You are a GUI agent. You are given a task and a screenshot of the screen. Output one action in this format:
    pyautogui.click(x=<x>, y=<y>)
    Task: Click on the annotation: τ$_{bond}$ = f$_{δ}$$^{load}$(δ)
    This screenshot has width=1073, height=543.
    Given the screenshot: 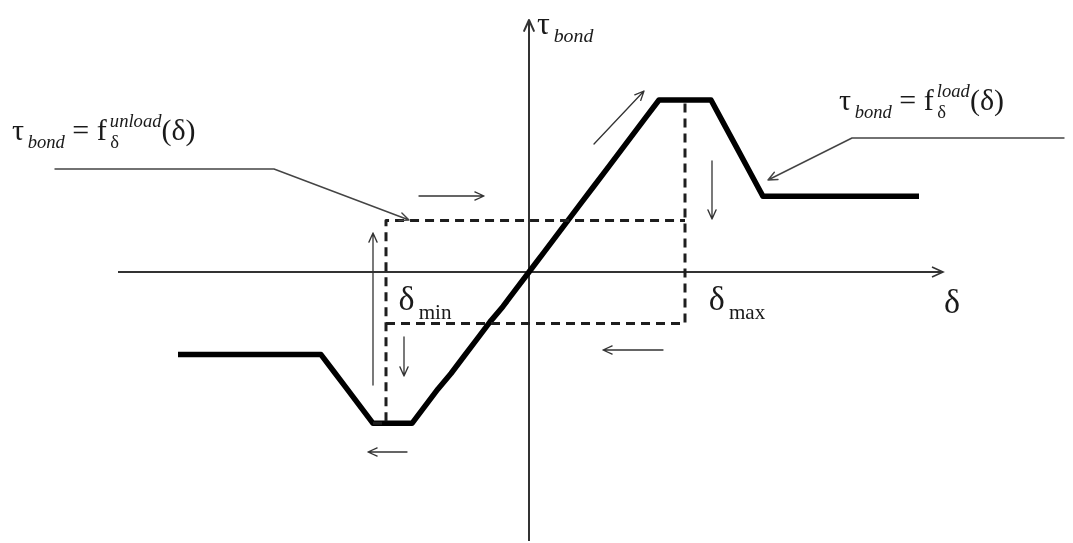 What is the action you would take?
    pyautogui.click(x=922, y=101)
    